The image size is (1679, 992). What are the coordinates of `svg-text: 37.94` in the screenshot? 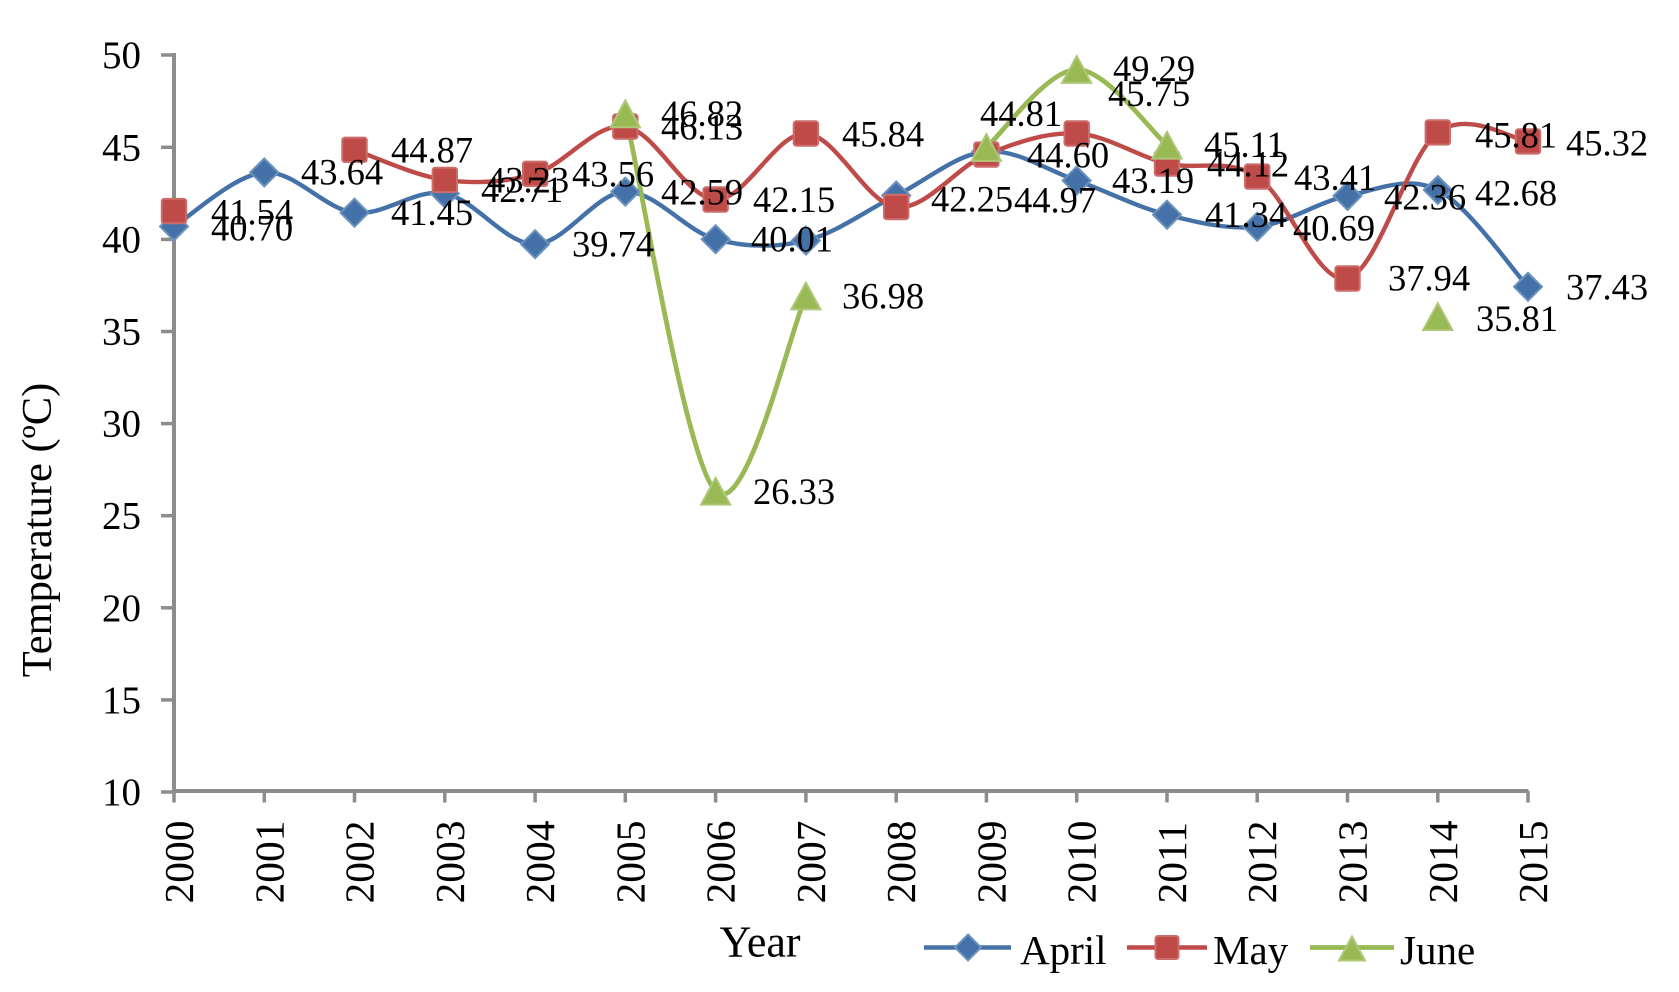 It's located at (1429, 278).